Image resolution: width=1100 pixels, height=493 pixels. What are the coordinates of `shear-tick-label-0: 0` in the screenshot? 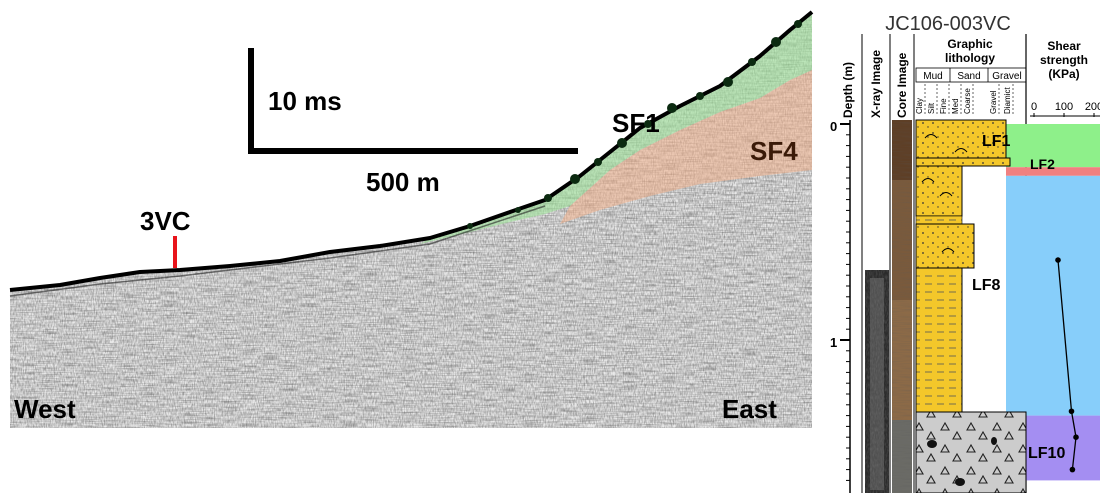 It's located at (1034, 107).